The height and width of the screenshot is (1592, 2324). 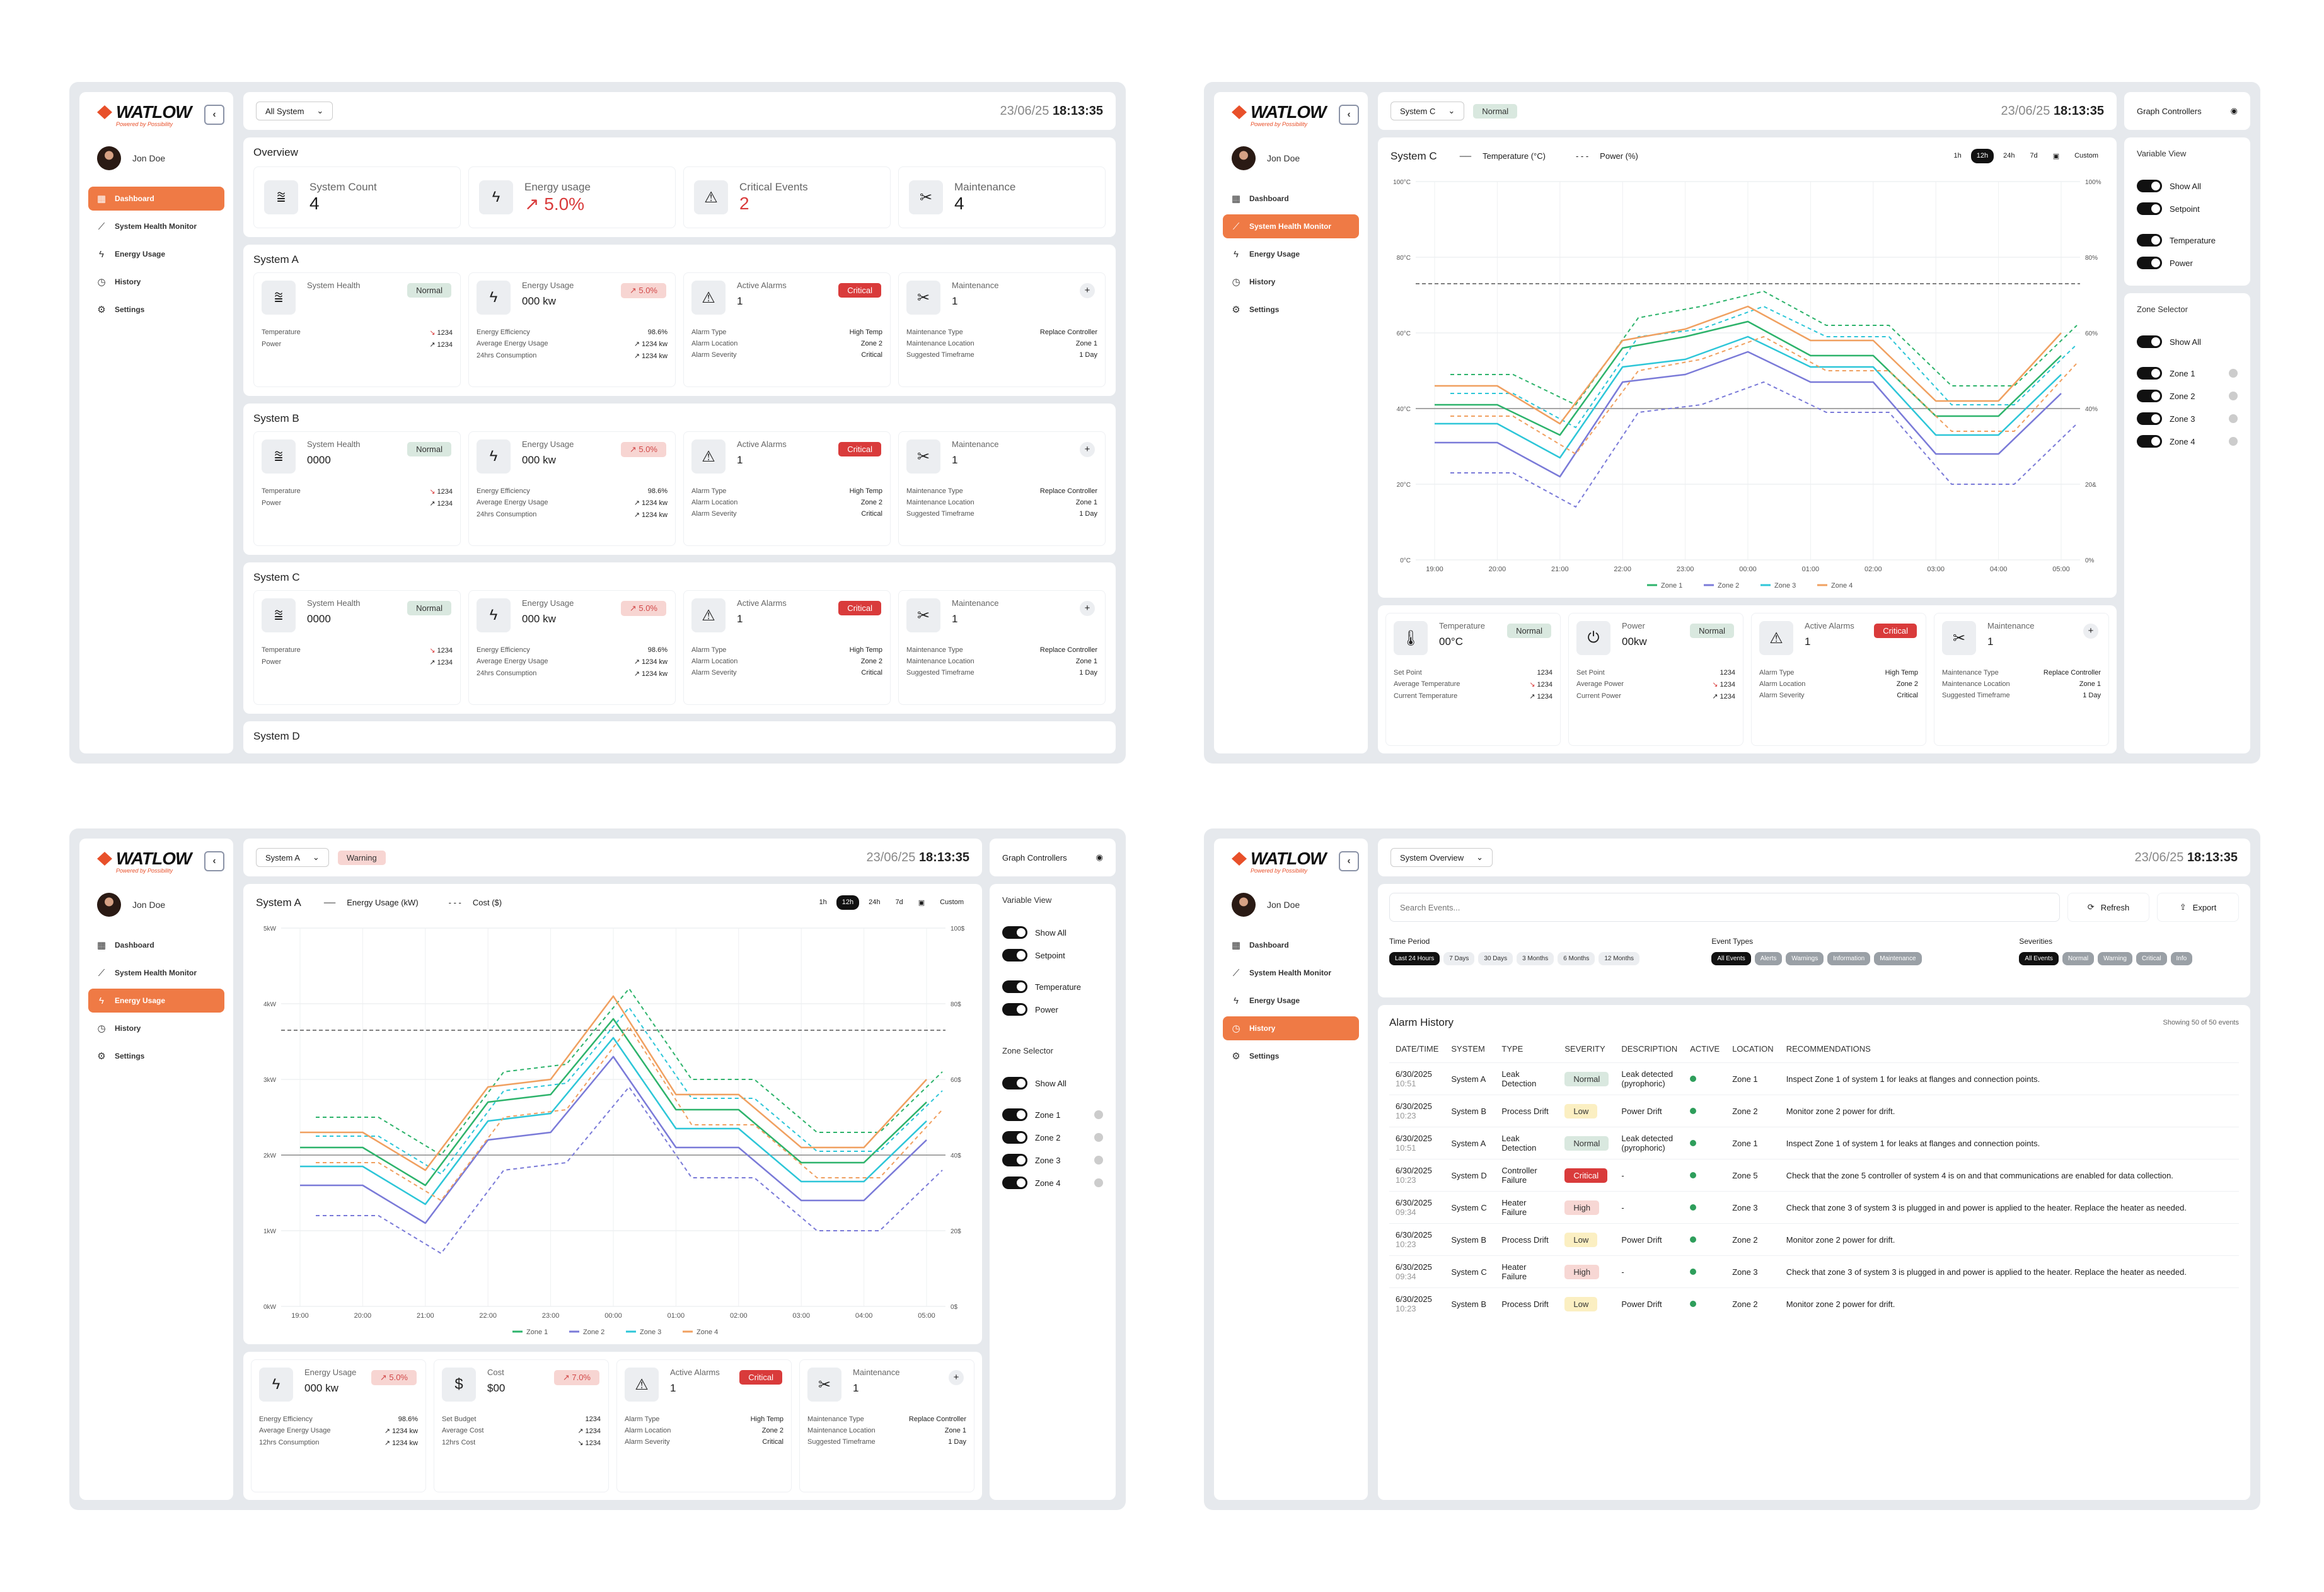 What do you see at coordinates (1828, 1049) in the screenshot?
I see `column-header: RECOMMENDATIONS` at bounding box center [1828, 1049].